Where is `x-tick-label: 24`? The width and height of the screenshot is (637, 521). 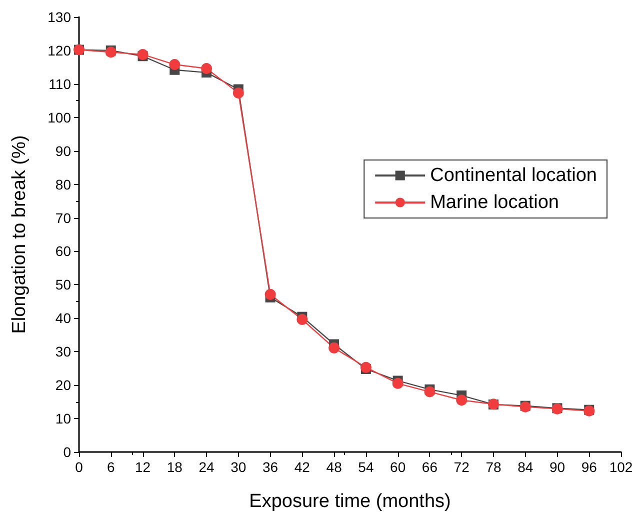 x-tick-label: 24 is located at coordinates (206, 467).